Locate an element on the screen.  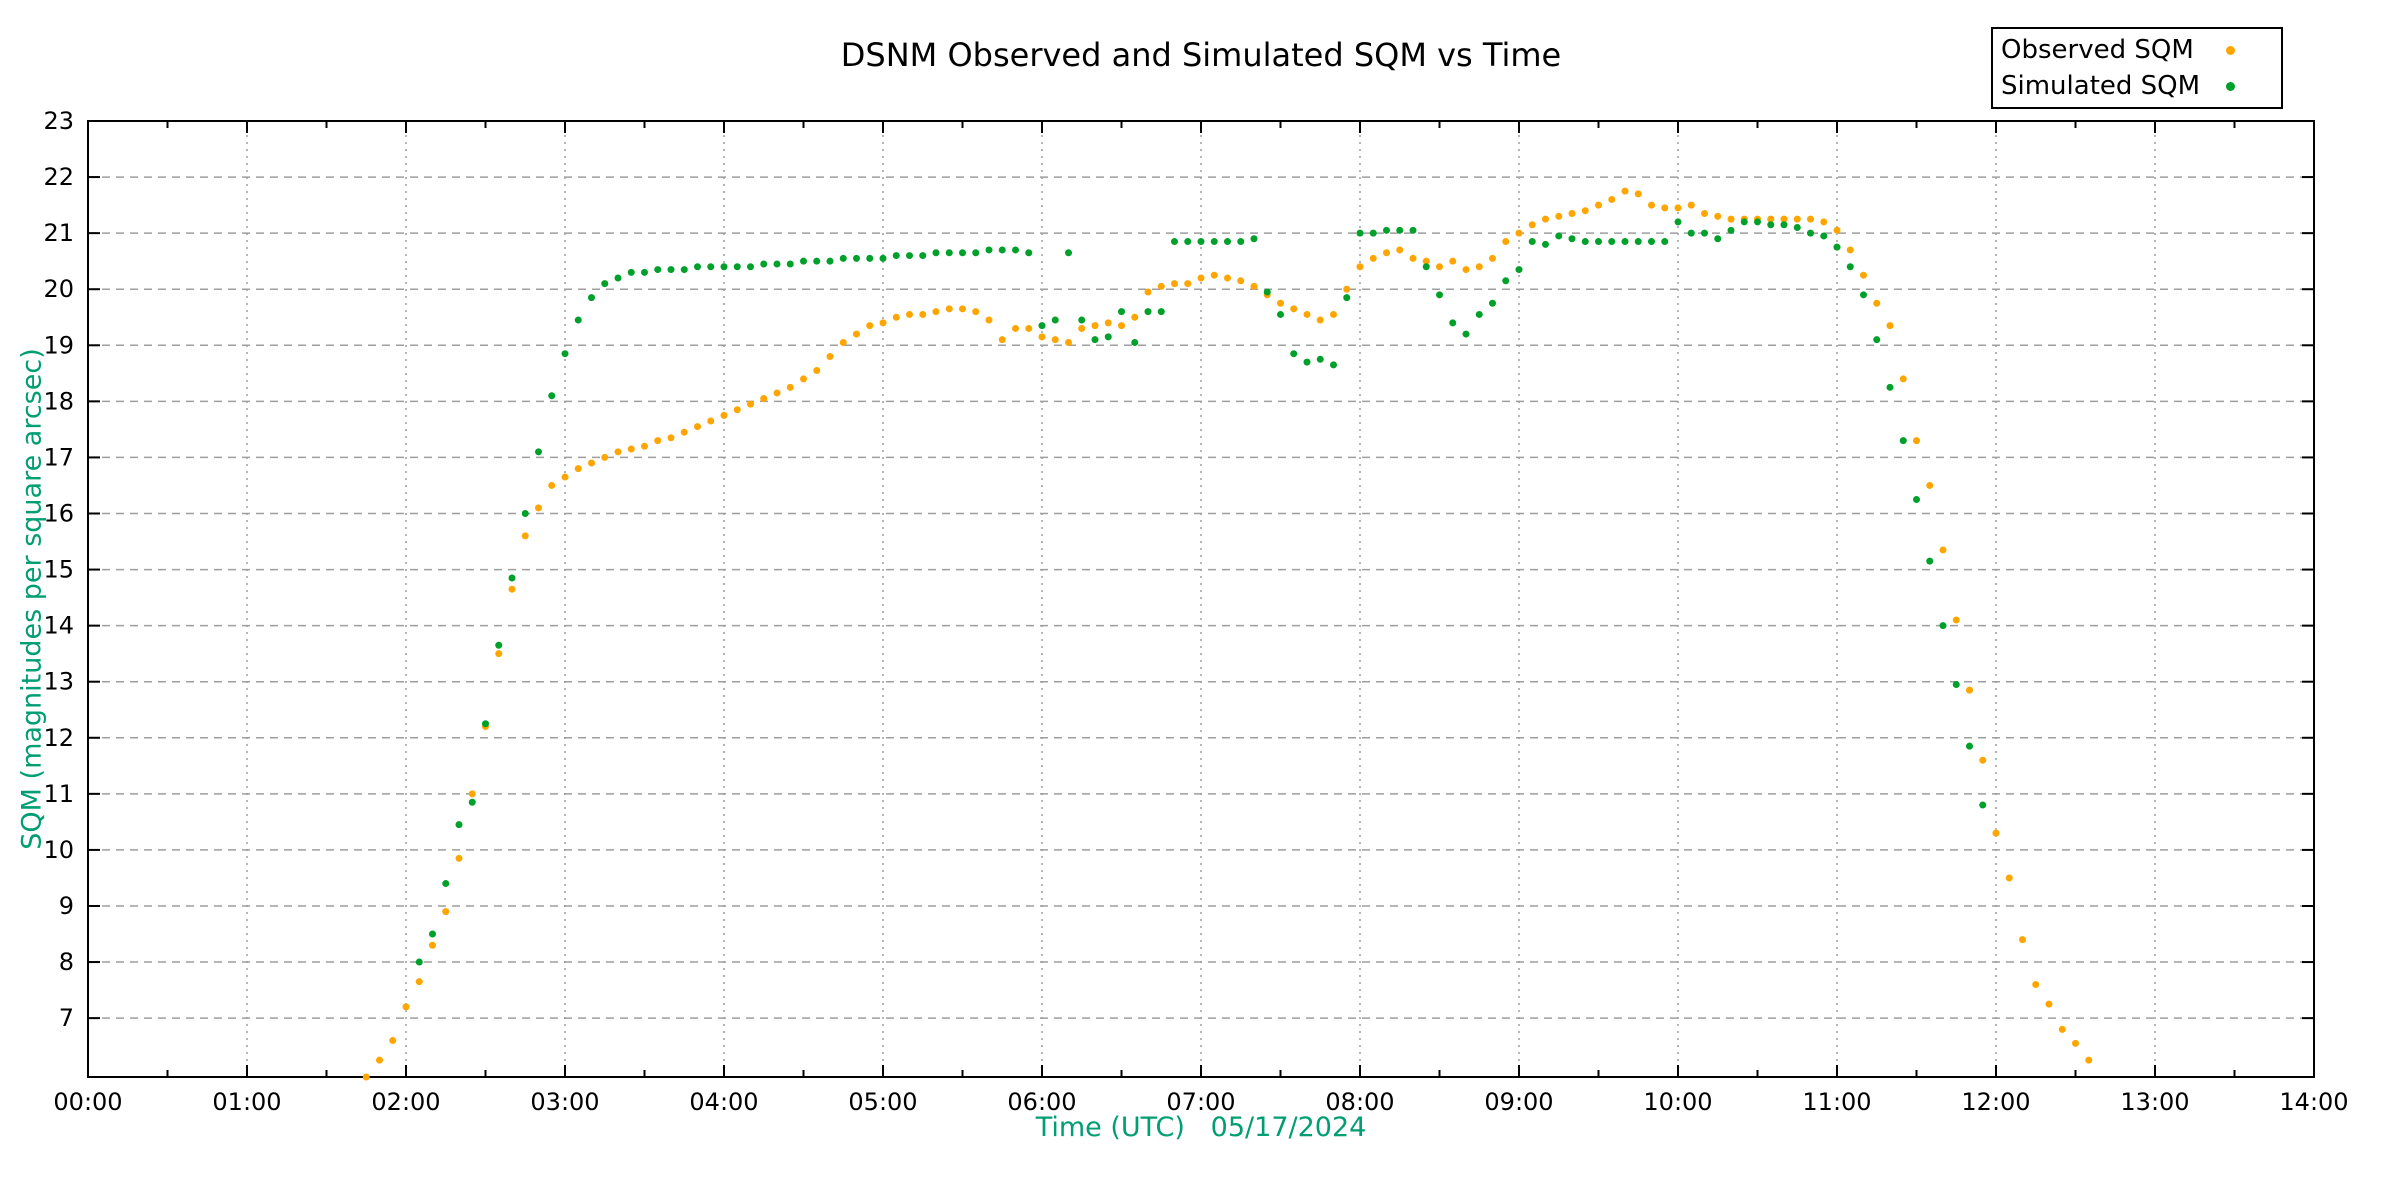
y-tick-label: 18 is located at coordinates (58, 401).